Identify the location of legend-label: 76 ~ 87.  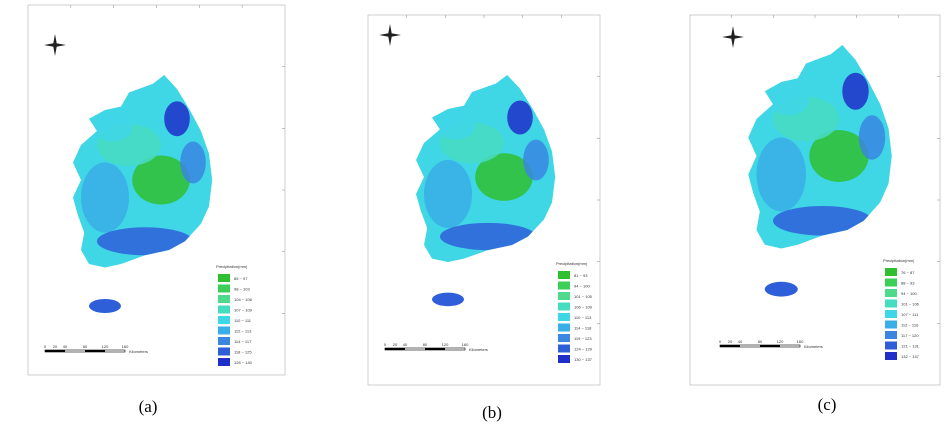
(908, 272).